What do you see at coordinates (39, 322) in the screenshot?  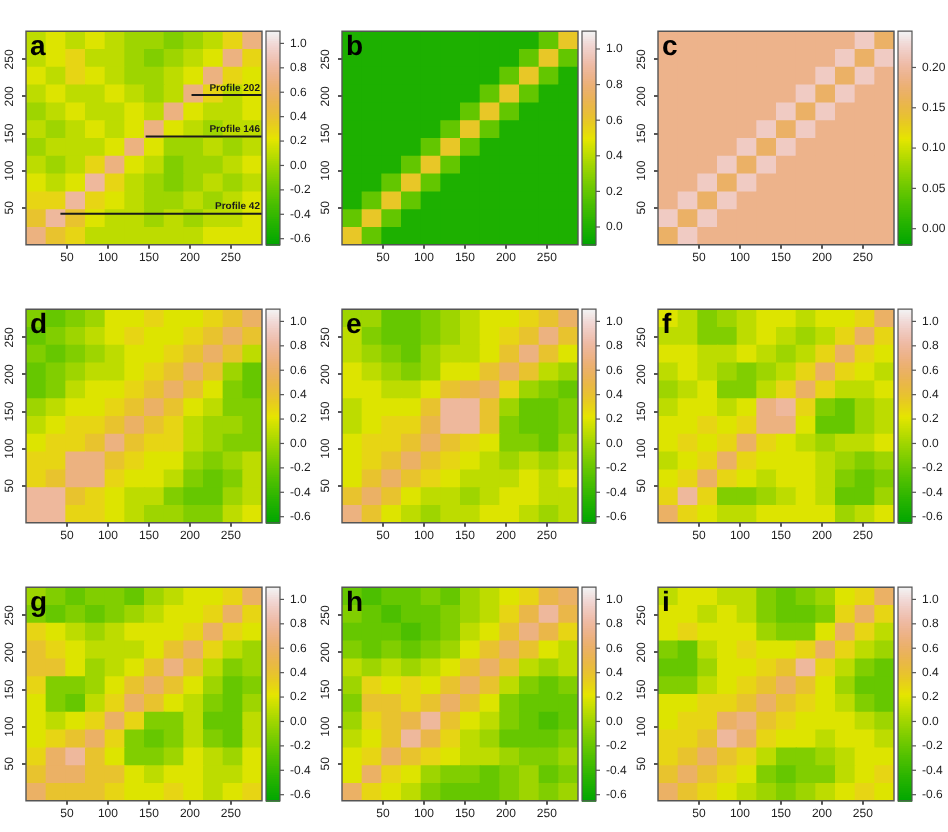 I see `chart-title: d` at bounding box center [39, 322].